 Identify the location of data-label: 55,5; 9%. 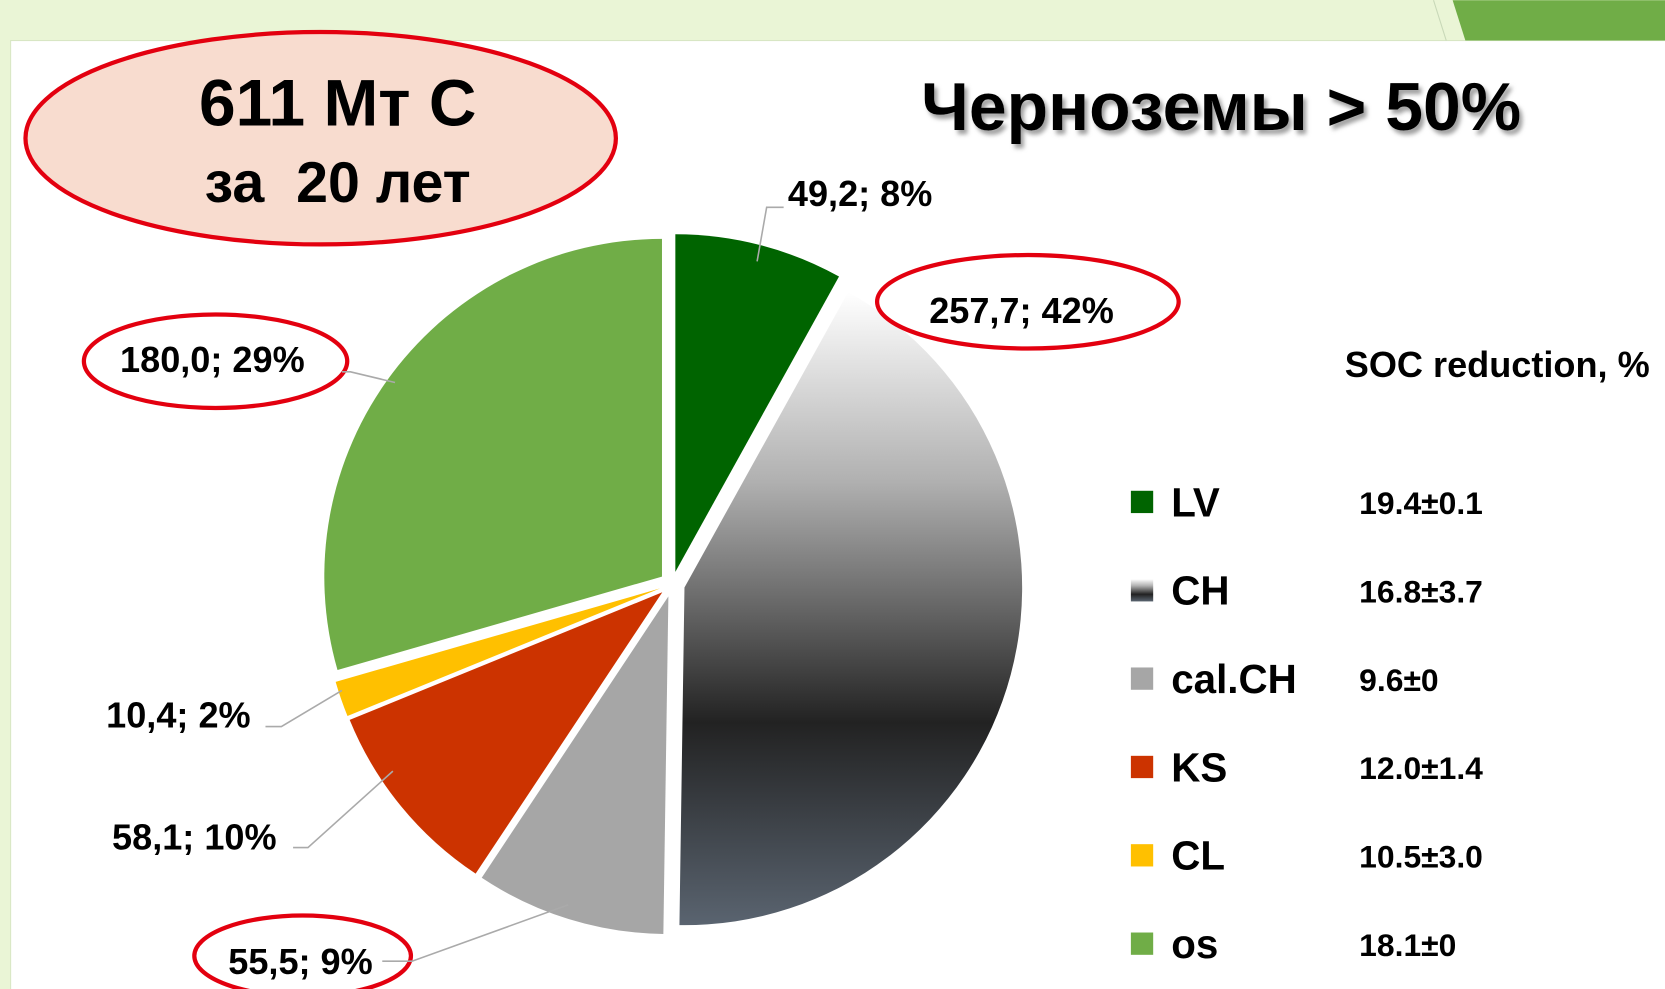
(300, 961).